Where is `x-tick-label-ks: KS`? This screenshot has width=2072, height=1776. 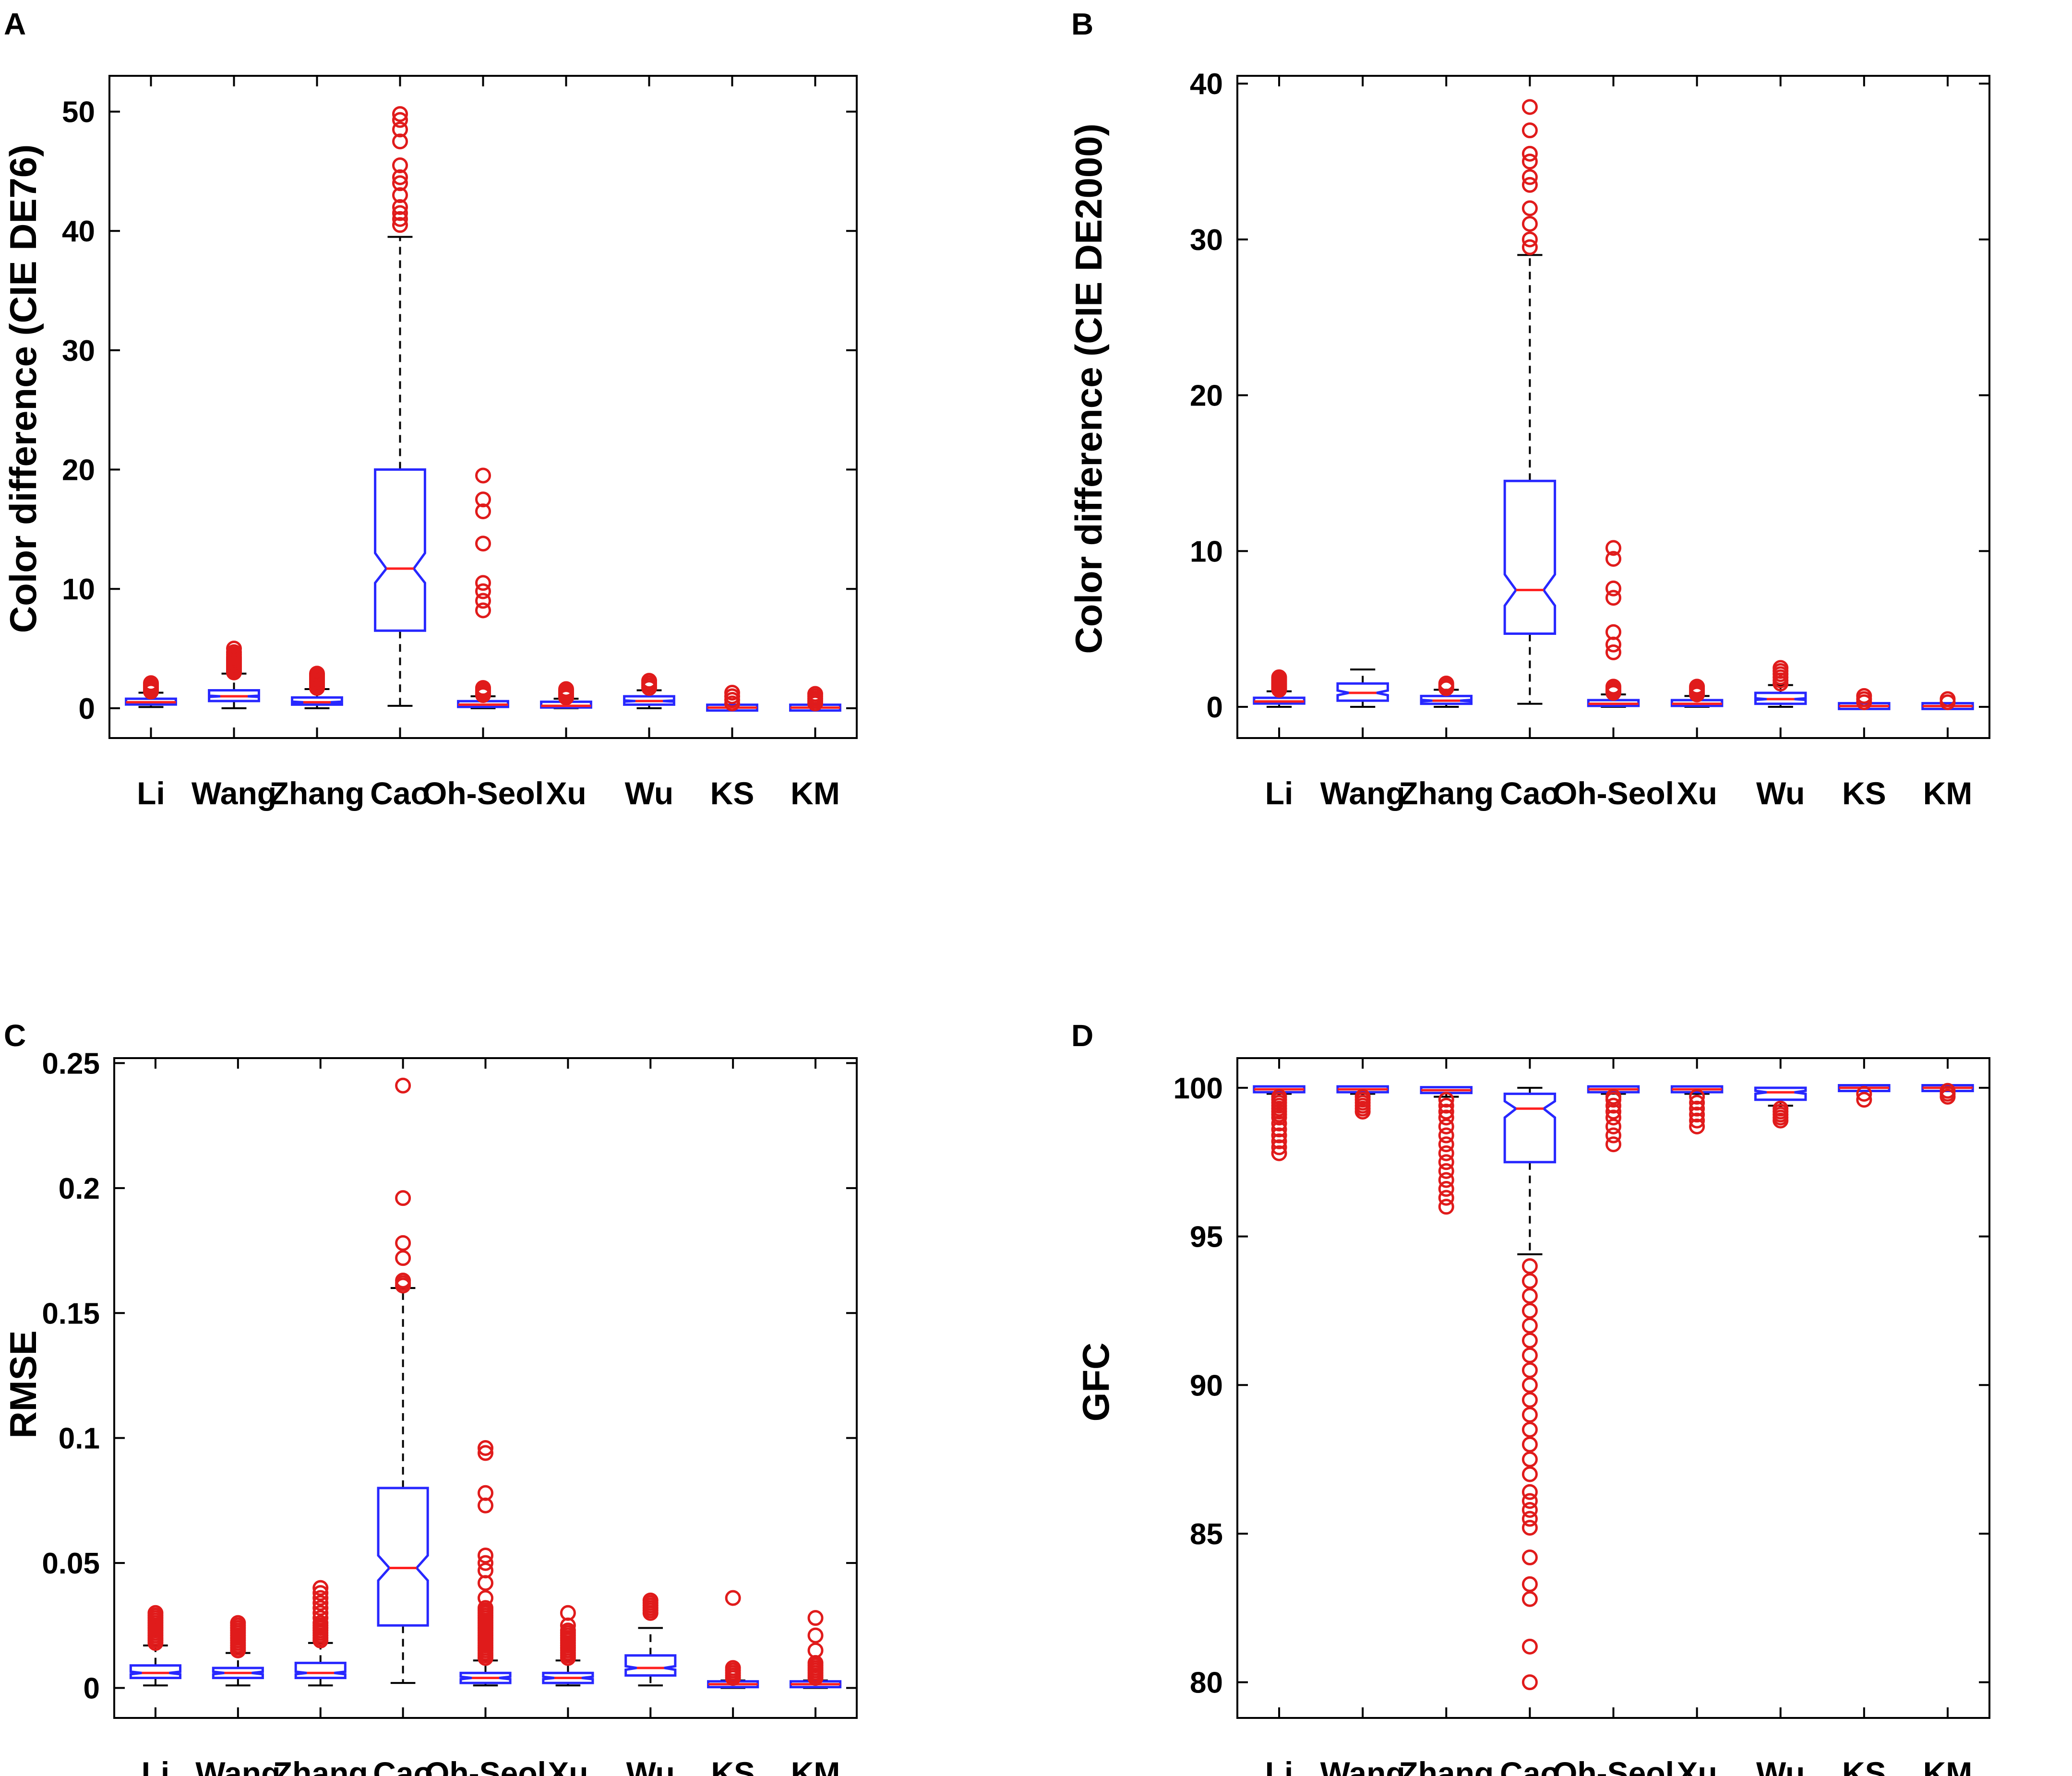
x-tick-label-ks: KS is located at coordinates (1864, 1765).